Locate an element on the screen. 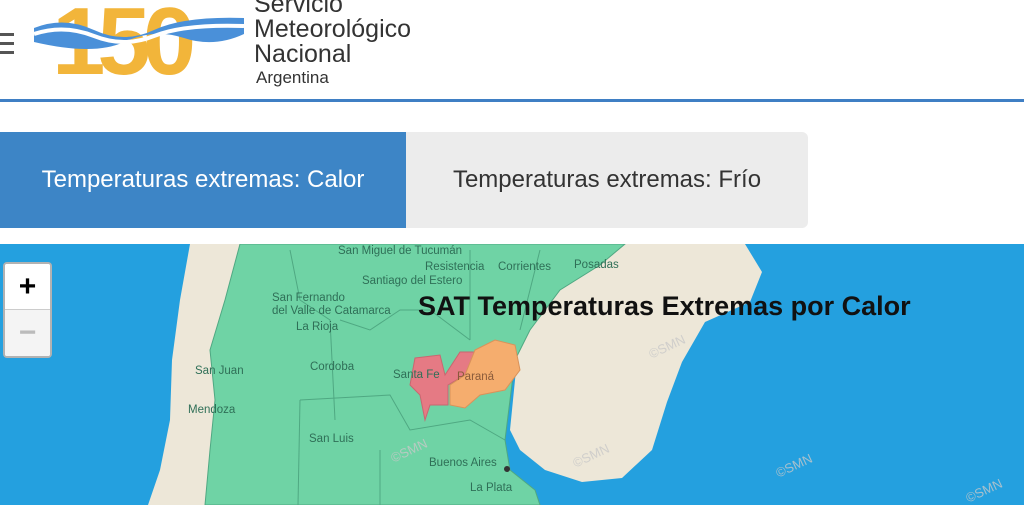 The height and width of the screenshot is (505, 1024). city-label: Cordoba is located at coordinates (332, 367).